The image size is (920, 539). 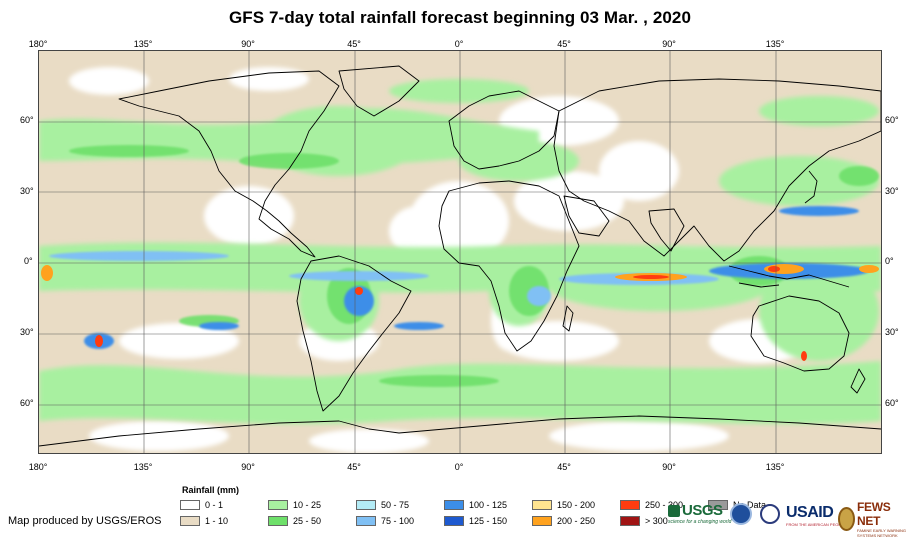 What do you see at coordinates (201, 505) in the screenshot?
I see `legend-item: 0 - 1` at bounding box center [201, 505].